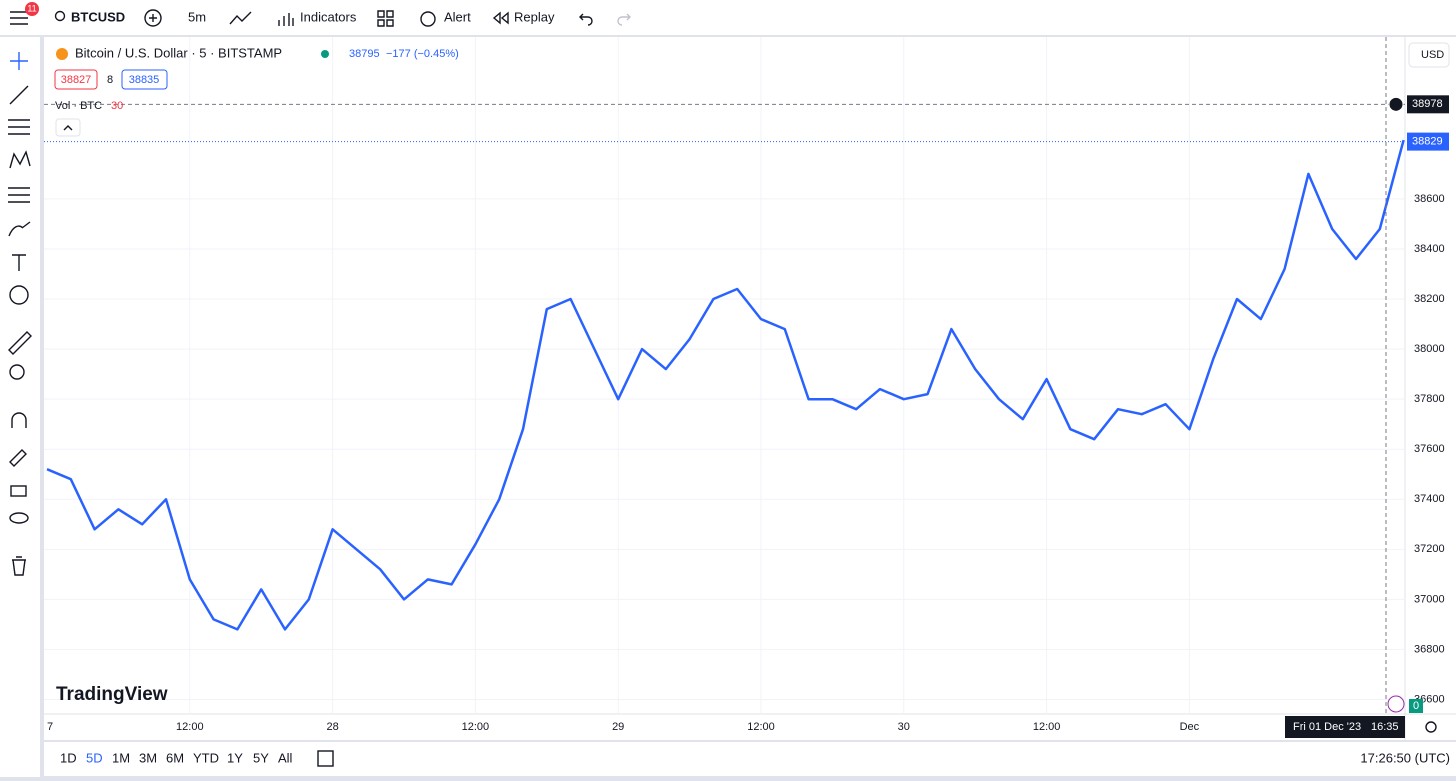 Image resolution: width=1456 pixels, height=781 pixels. What do you see at coordinates (62, 54) in the screenshot?
I see `coin-icon` at bounding box center [62, 54].